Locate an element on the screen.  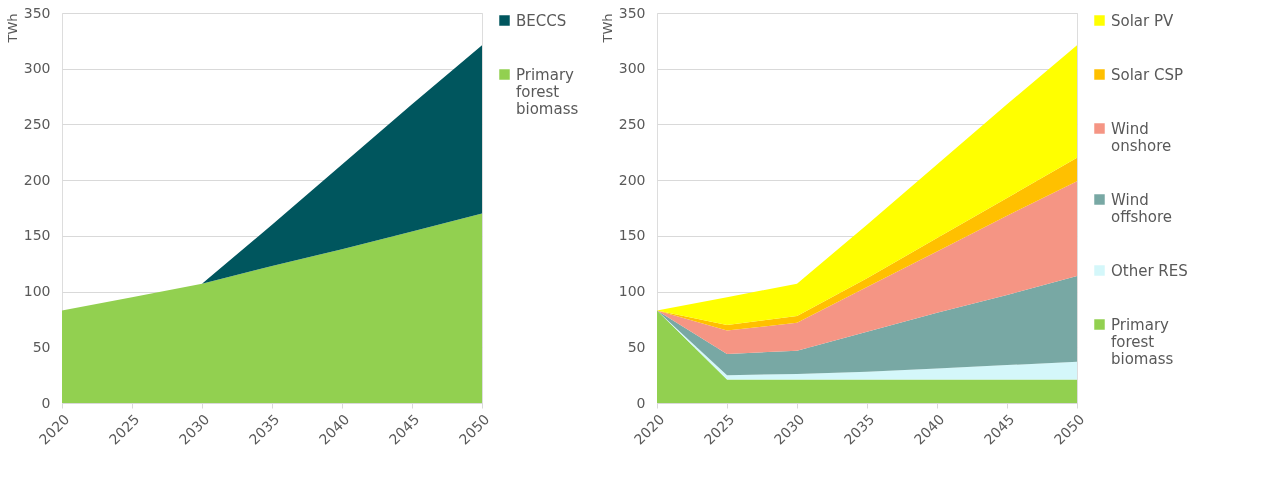
legend-label: Solar PV is located at coordinates (1143, 20).